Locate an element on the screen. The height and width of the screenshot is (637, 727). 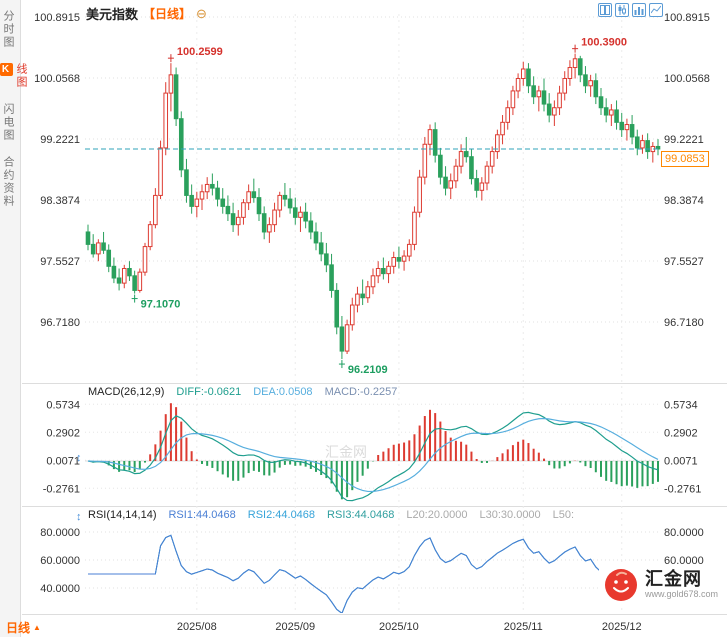
x-axis-month-label: 2025/12 is located at coordinates (622, 627).